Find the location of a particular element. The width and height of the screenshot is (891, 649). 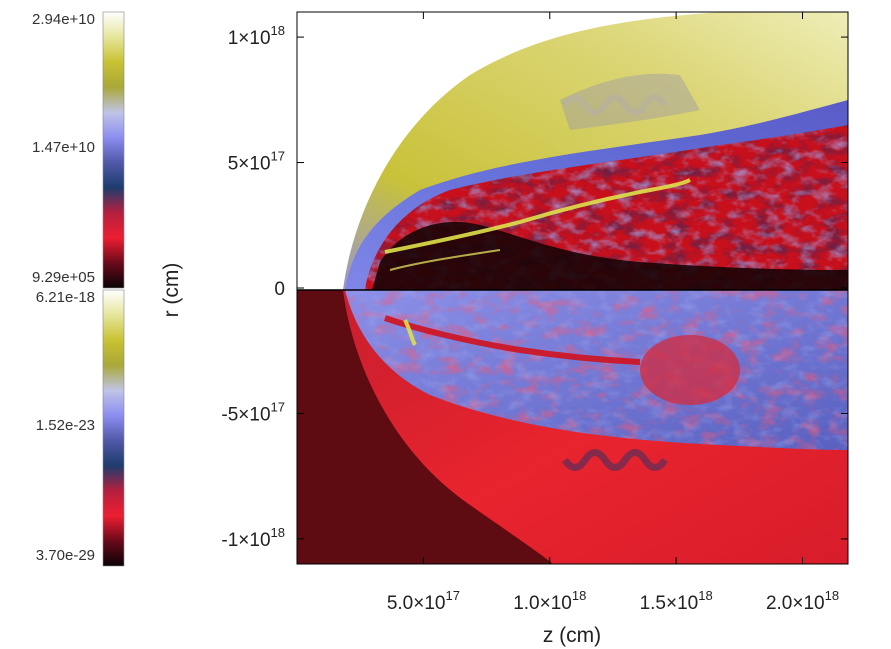

colorbar-label: 9.29e+05 is located at coordinates (63, 277).